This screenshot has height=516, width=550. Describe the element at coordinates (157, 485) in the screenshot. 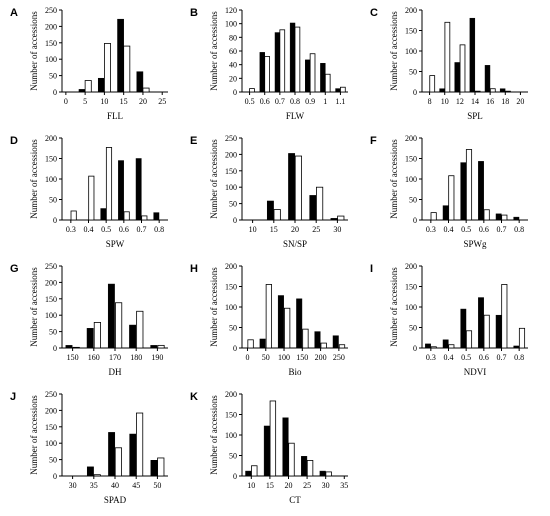

I see `x-tick-label: 50` at that location.